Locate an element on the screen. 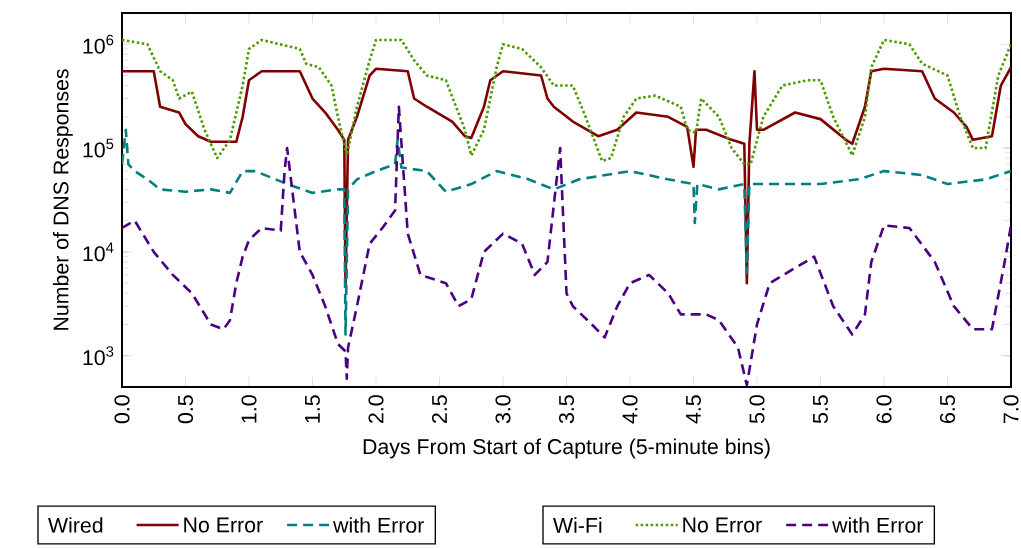 The image size is (1021, 548). x-tick-label: 0.0 is located at coordinates (122, 409).